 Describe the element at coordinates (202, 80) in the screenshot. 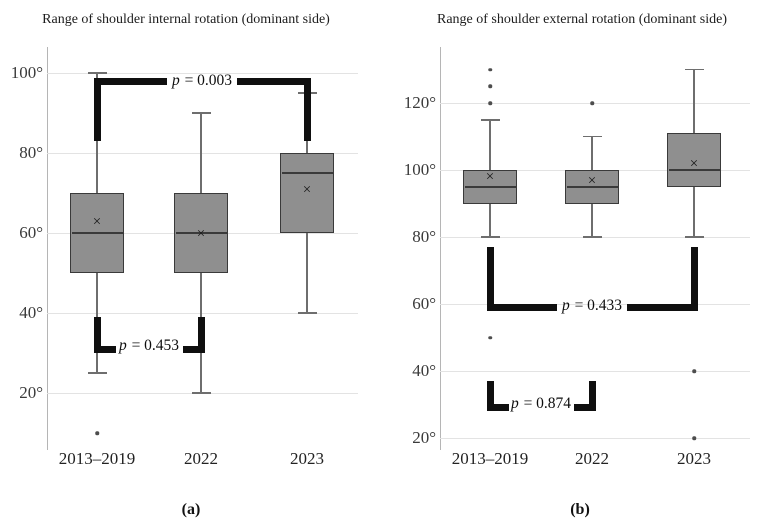

I see `p-value-label: p = 0.003` at that location.